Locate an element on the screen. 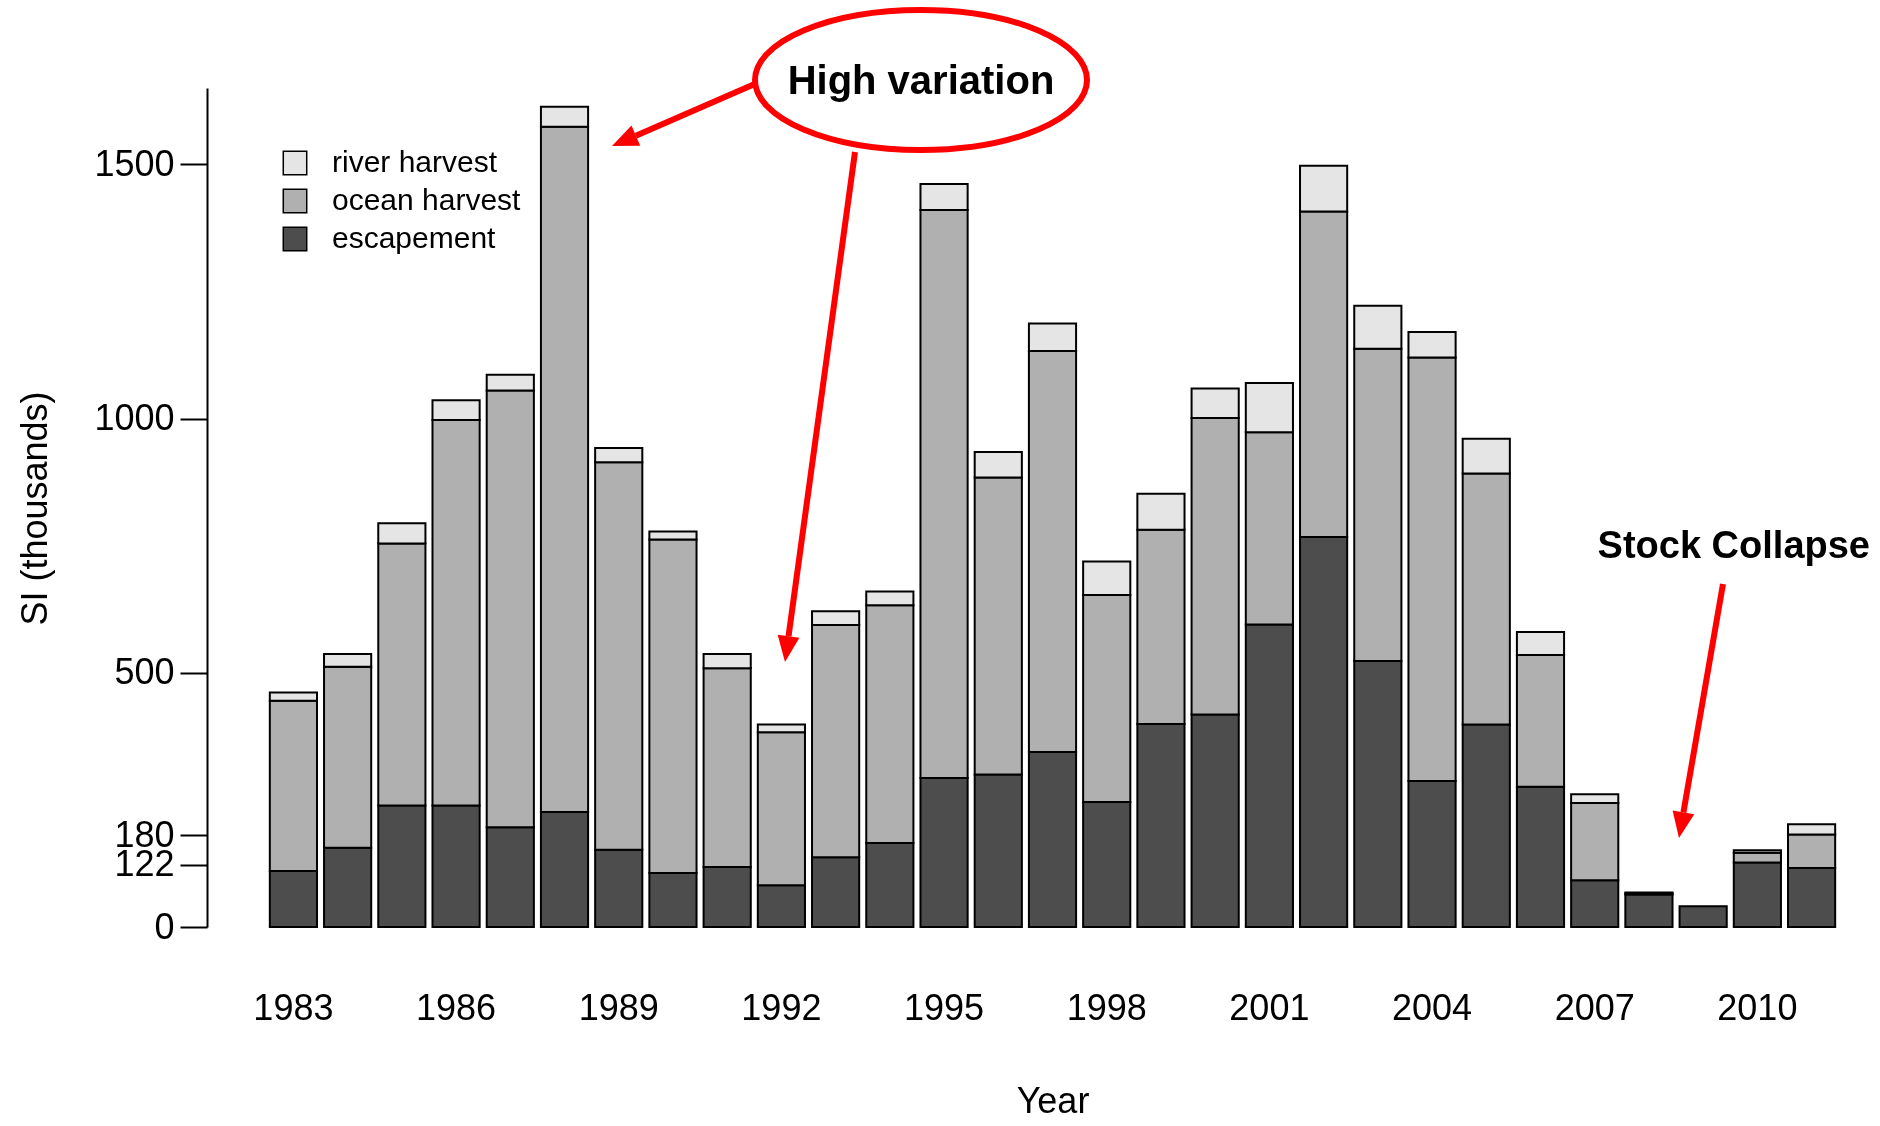 This screenshot has height=1126, width=1880. x-tick-label: 1983 is located at coordinates (293, 1007).